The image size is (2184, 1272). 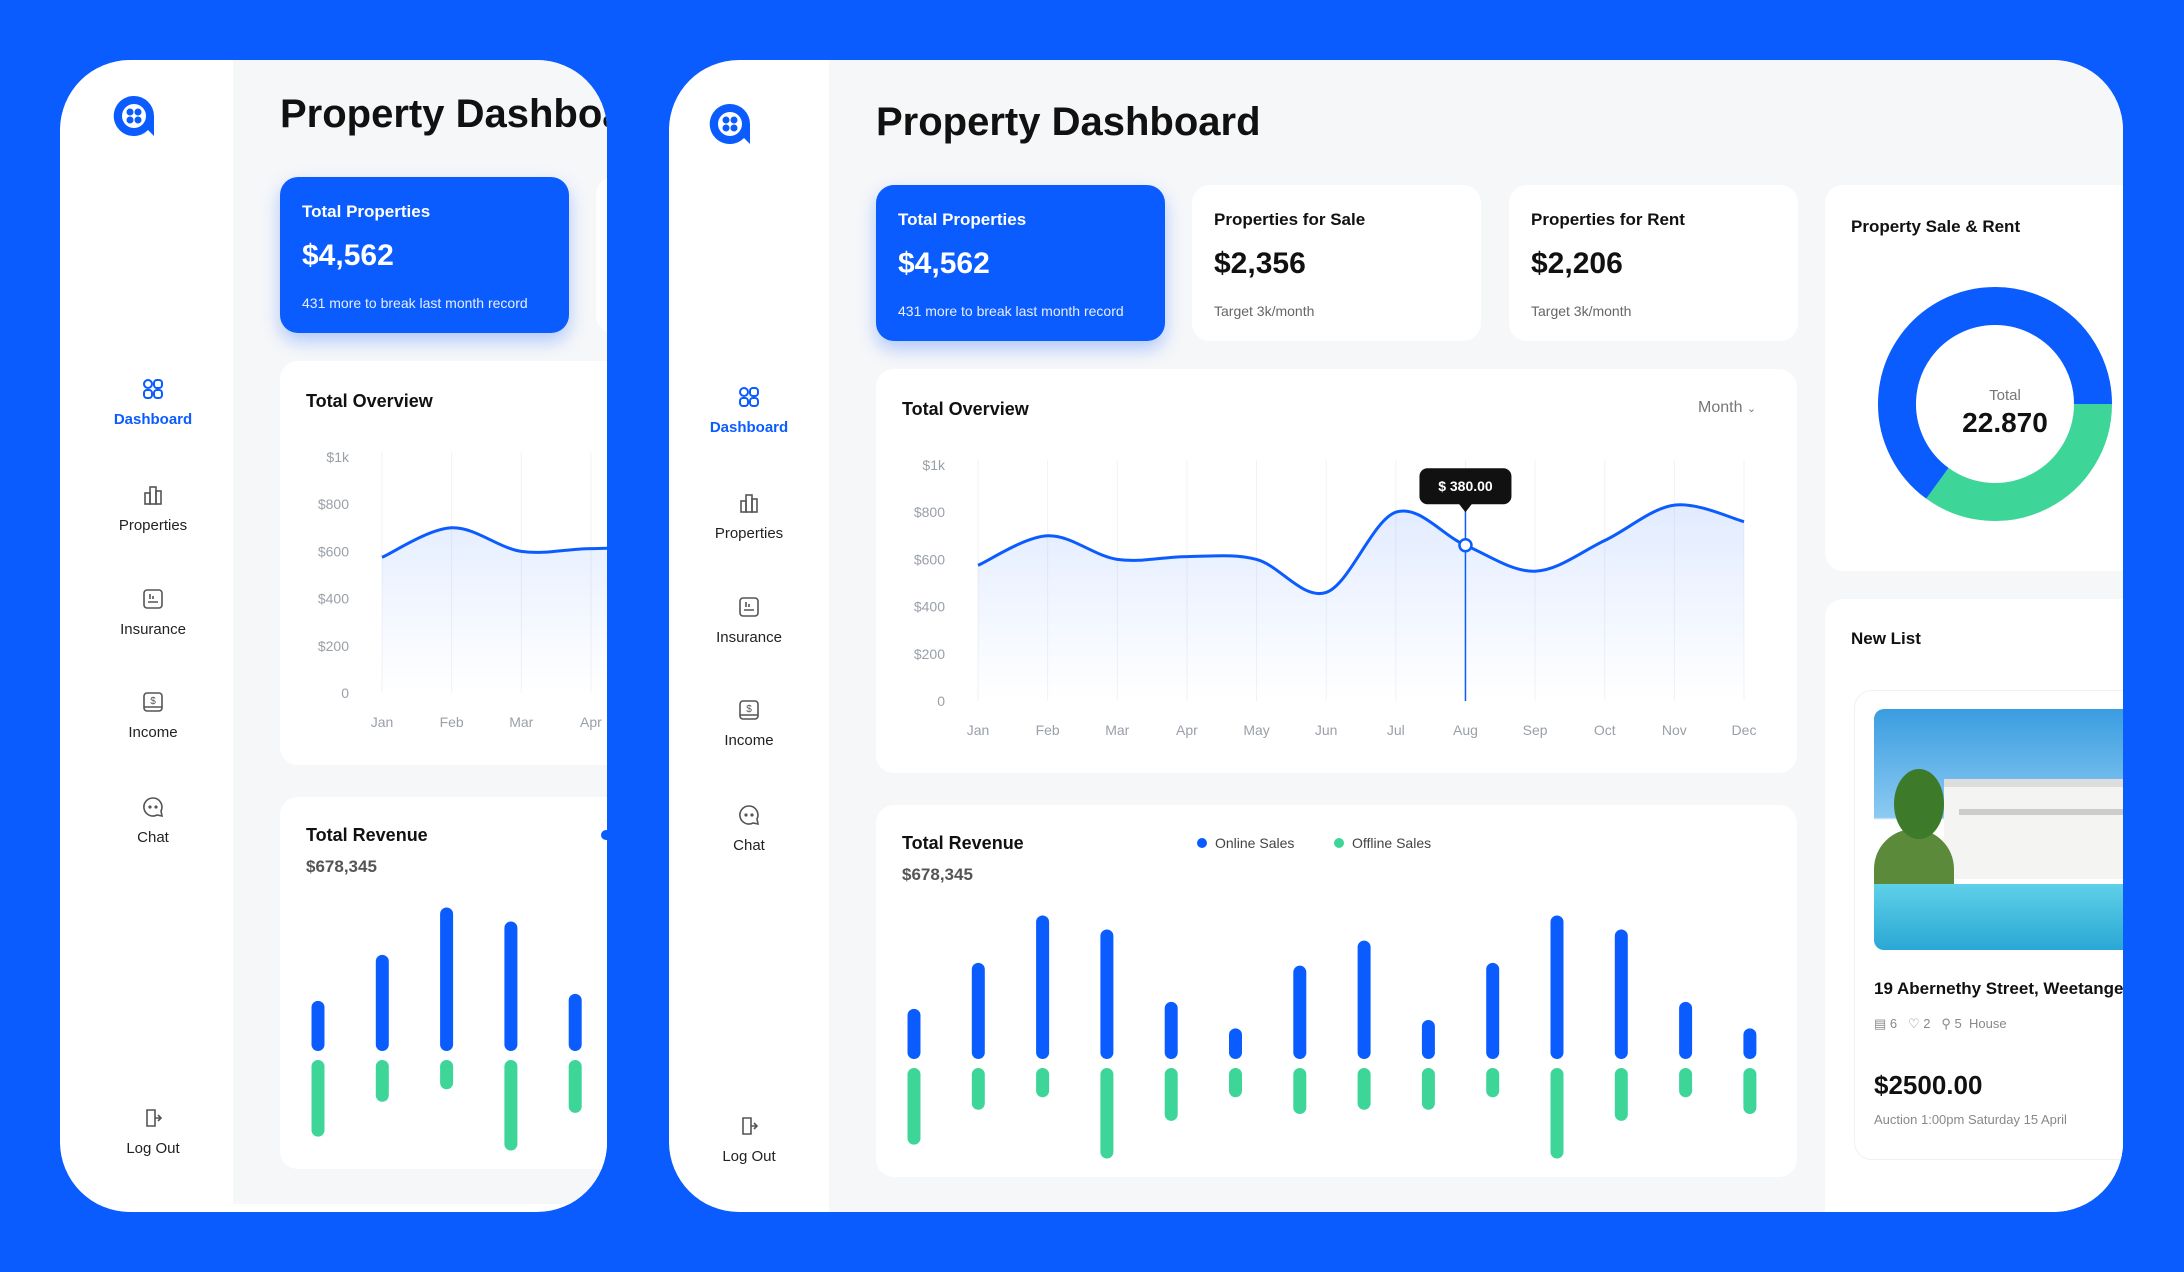 I want to click on donut-center-value: 22.870, so click(x=2005, y=422).